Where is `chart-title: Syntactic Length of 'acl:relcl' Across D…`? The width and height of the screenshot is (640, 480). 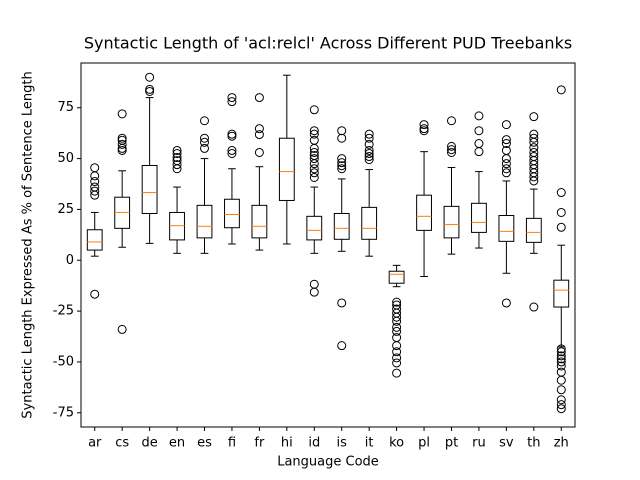
chart-title: Syntactic Length of 'acl:relcl' Across D… is located at coordinates (328, 43).